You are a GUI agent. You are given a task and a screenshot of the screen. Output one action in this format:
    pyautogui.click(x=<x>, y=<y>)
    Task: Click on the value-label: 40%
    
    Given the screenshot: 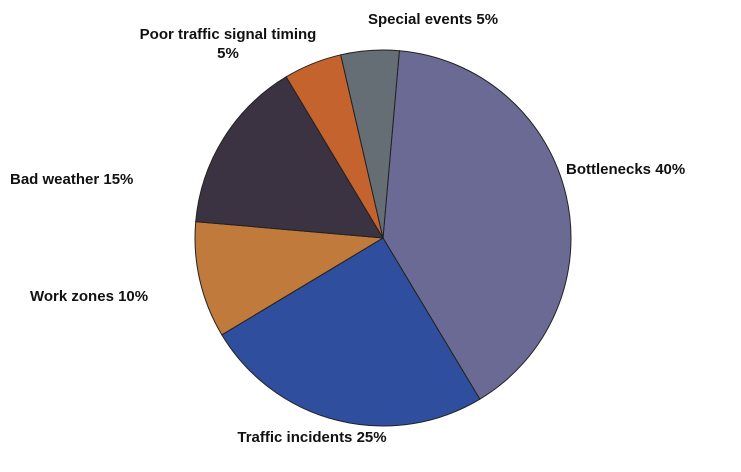 What is the action you would take?
    pyautogui.click(x=670, y=169)
    